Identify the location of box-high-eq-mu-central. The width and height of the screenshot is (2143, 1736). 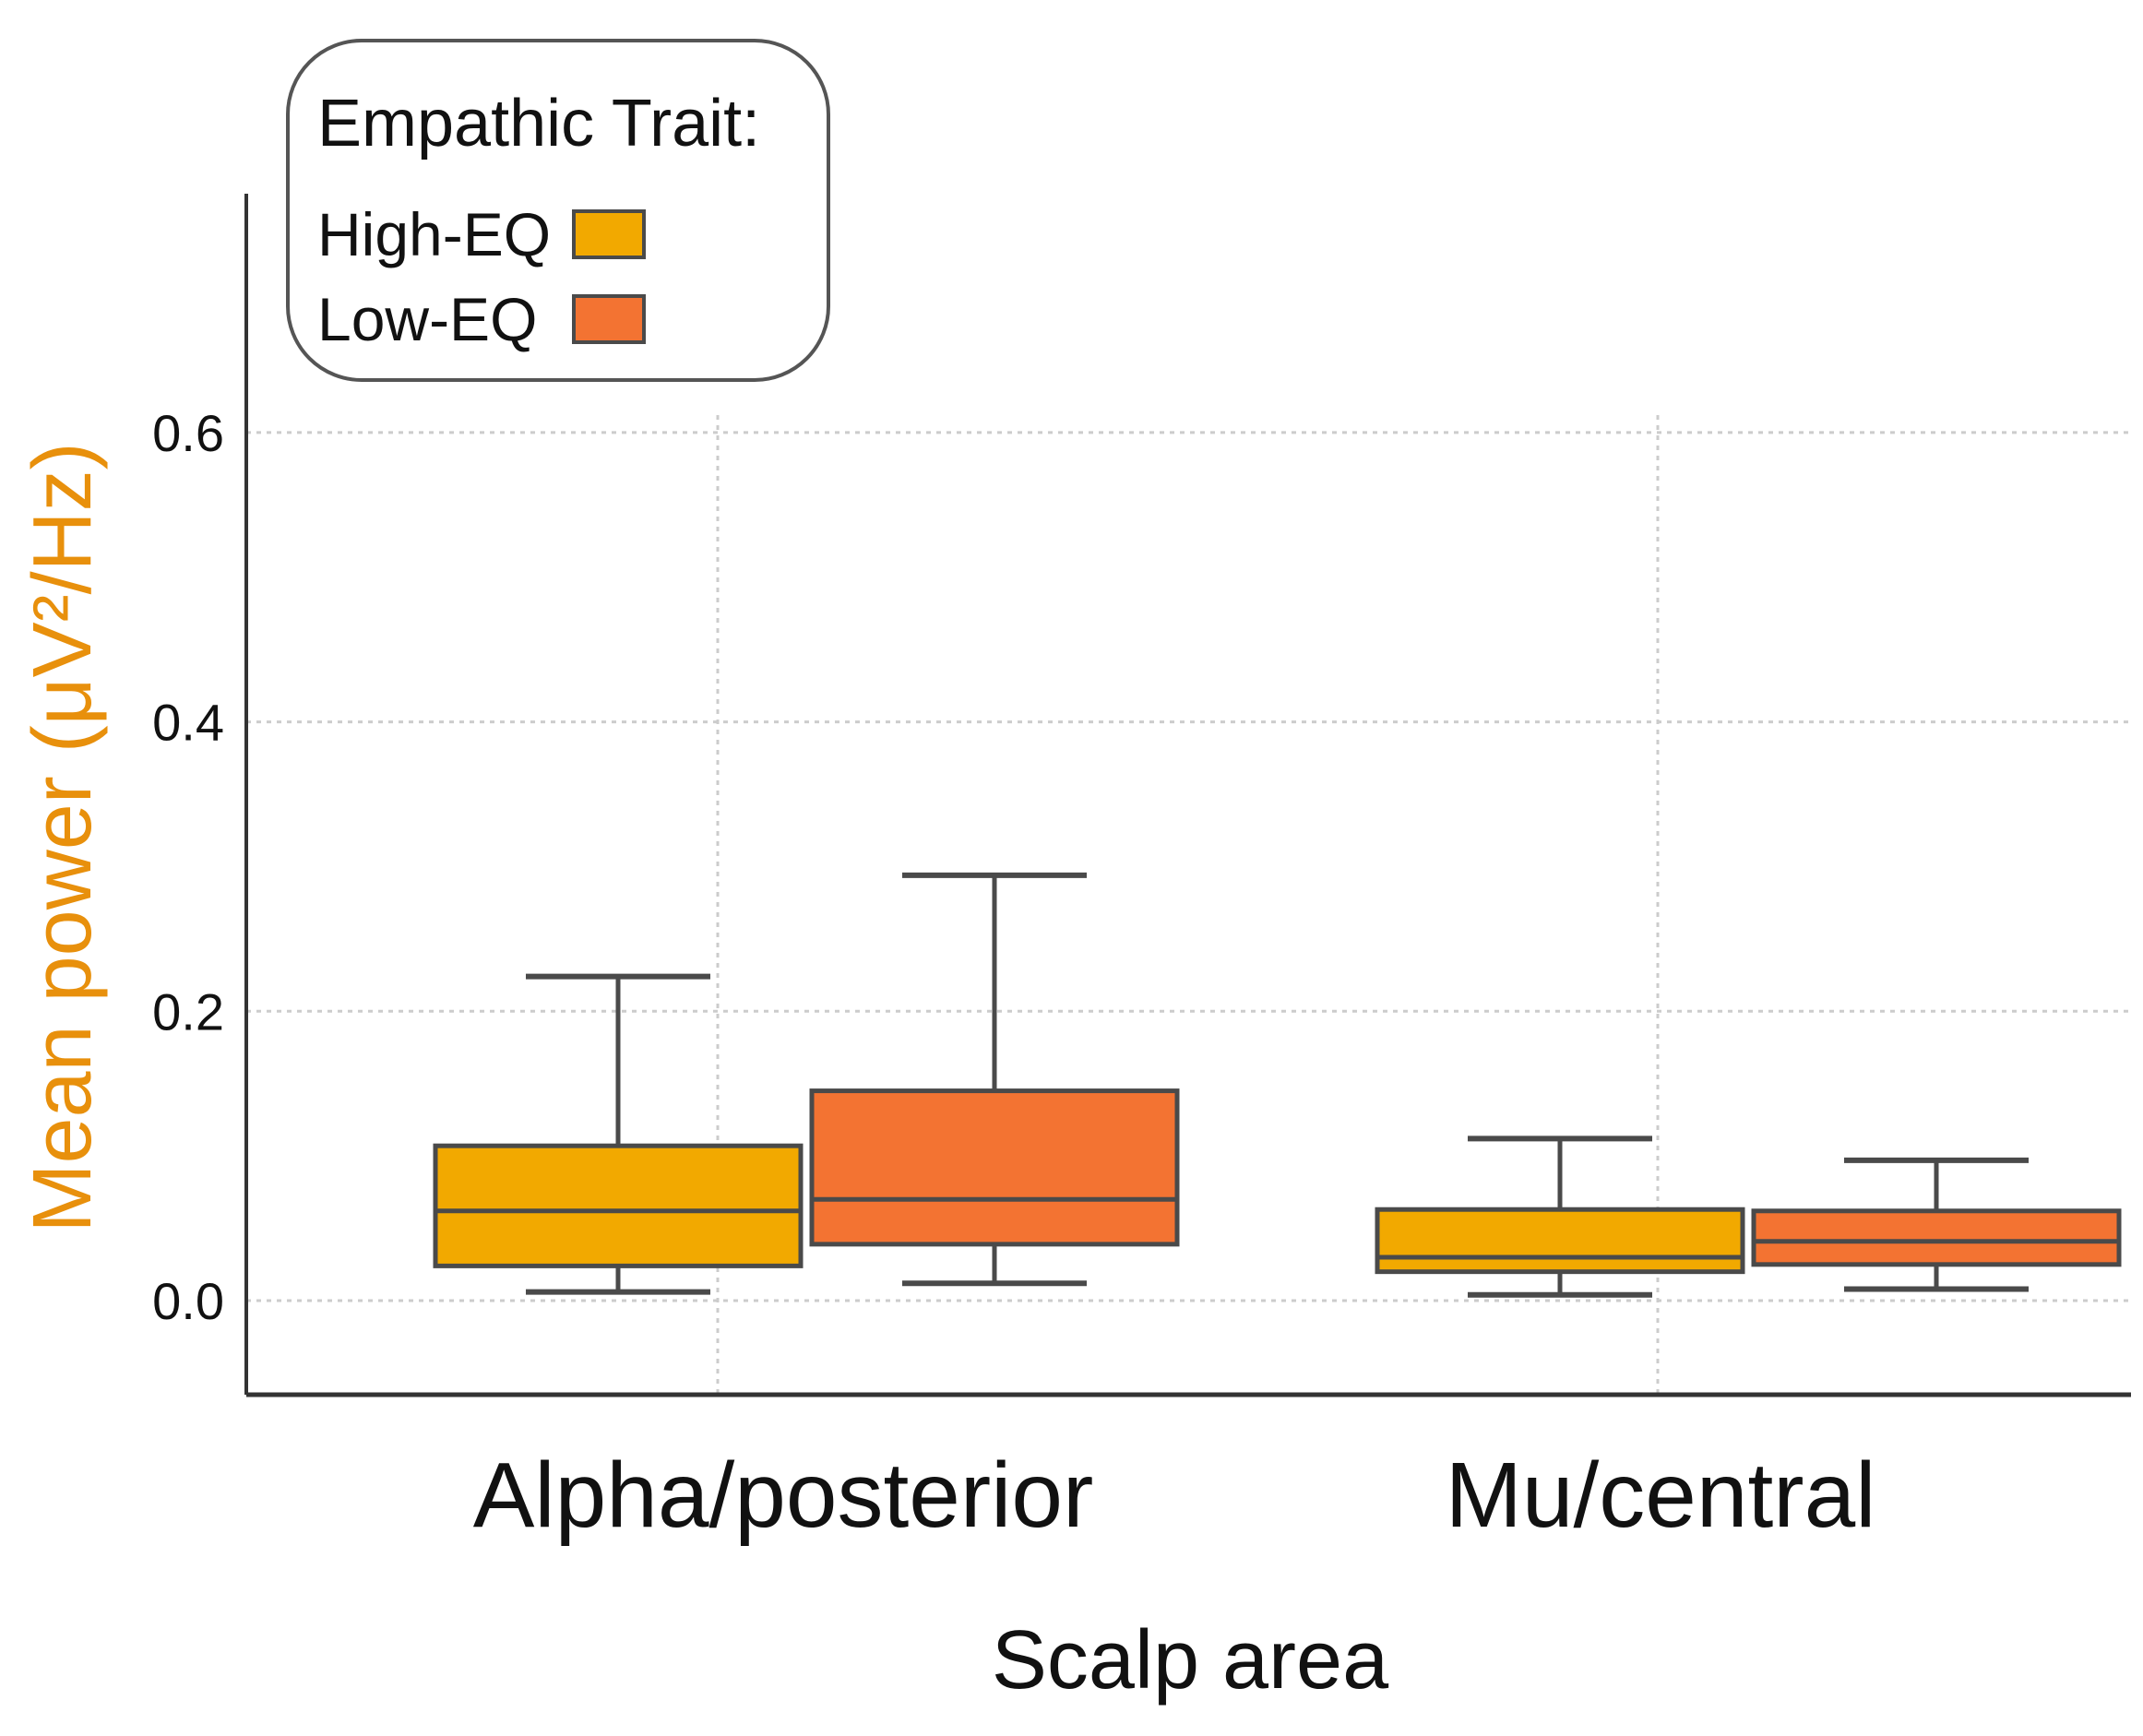
(1560, 1217).